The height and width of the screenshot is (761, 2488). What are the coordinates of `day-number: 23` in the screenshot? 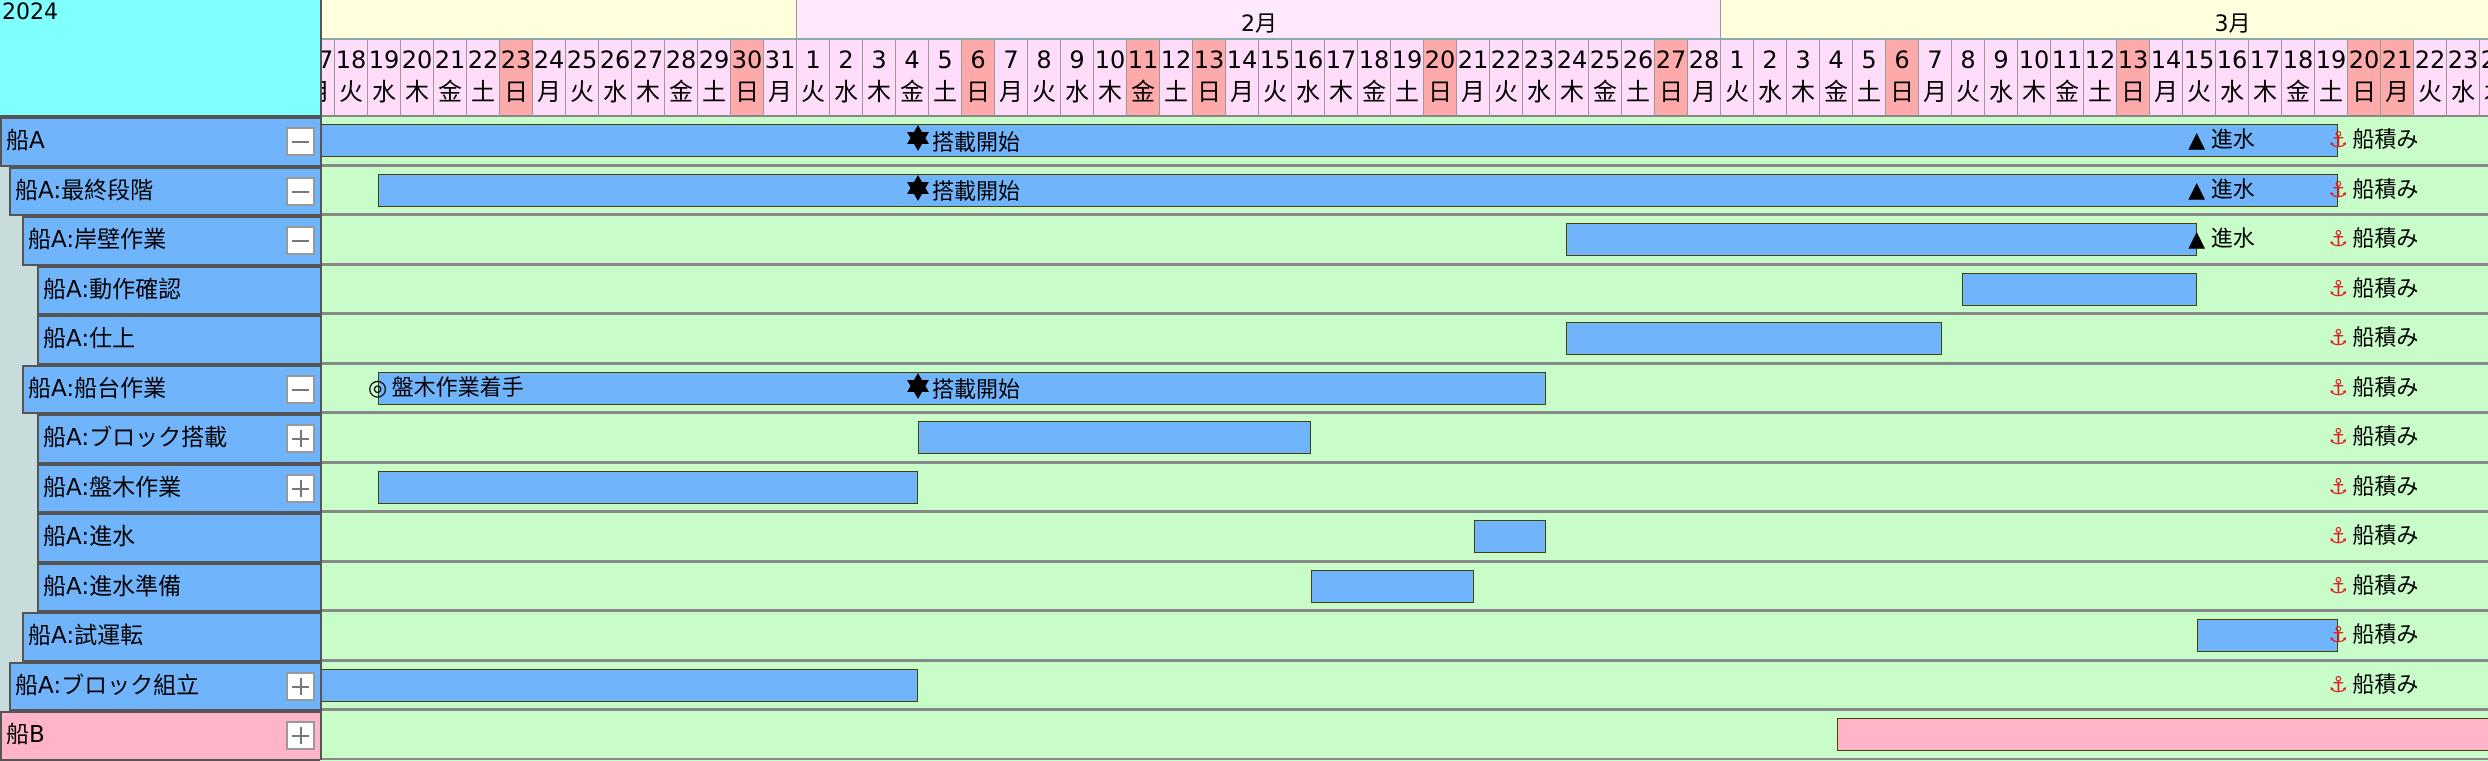 It's located at (1539, 60).